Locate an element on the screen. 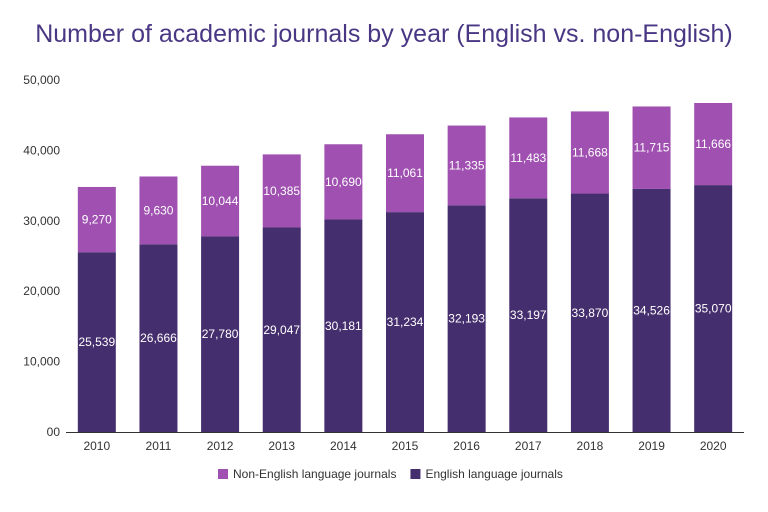  y-tick-label: 30,000 is located at coordinates (41, 221).